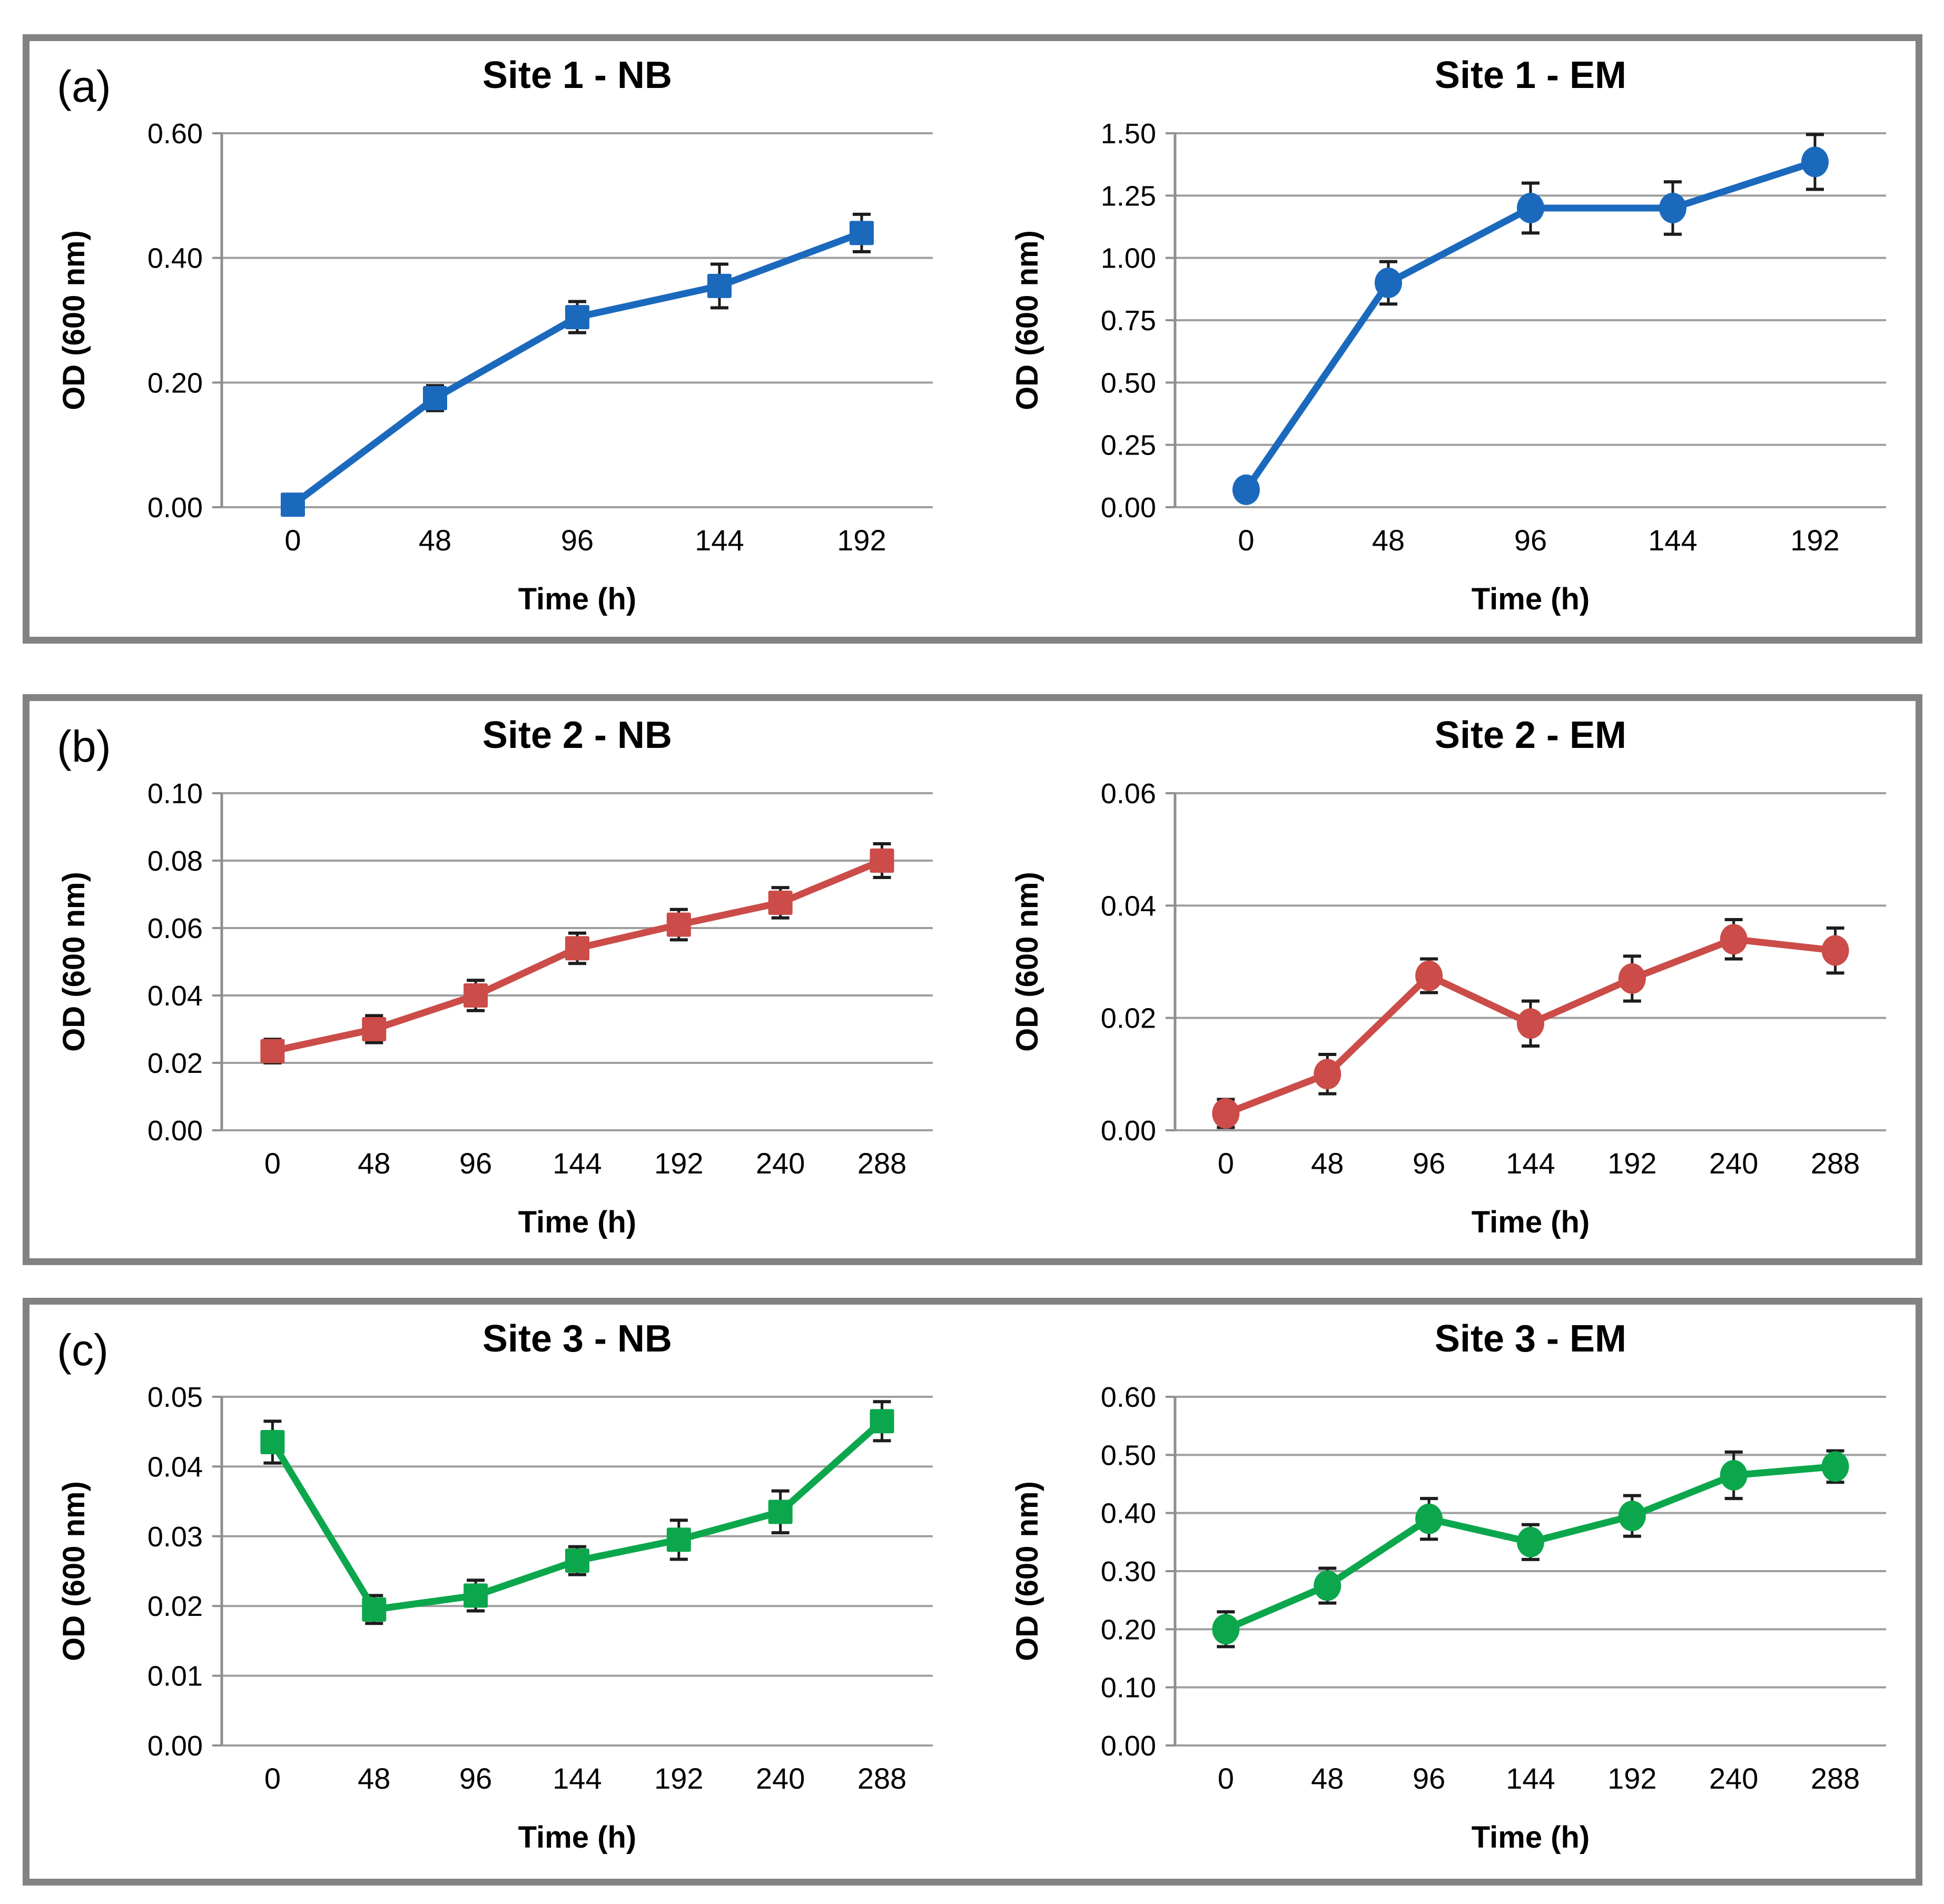 The width and height of the screenshot is (1944, 1904). I want to click on chart-title-site2-em: Site 2 - EM, so click(1530, 735).